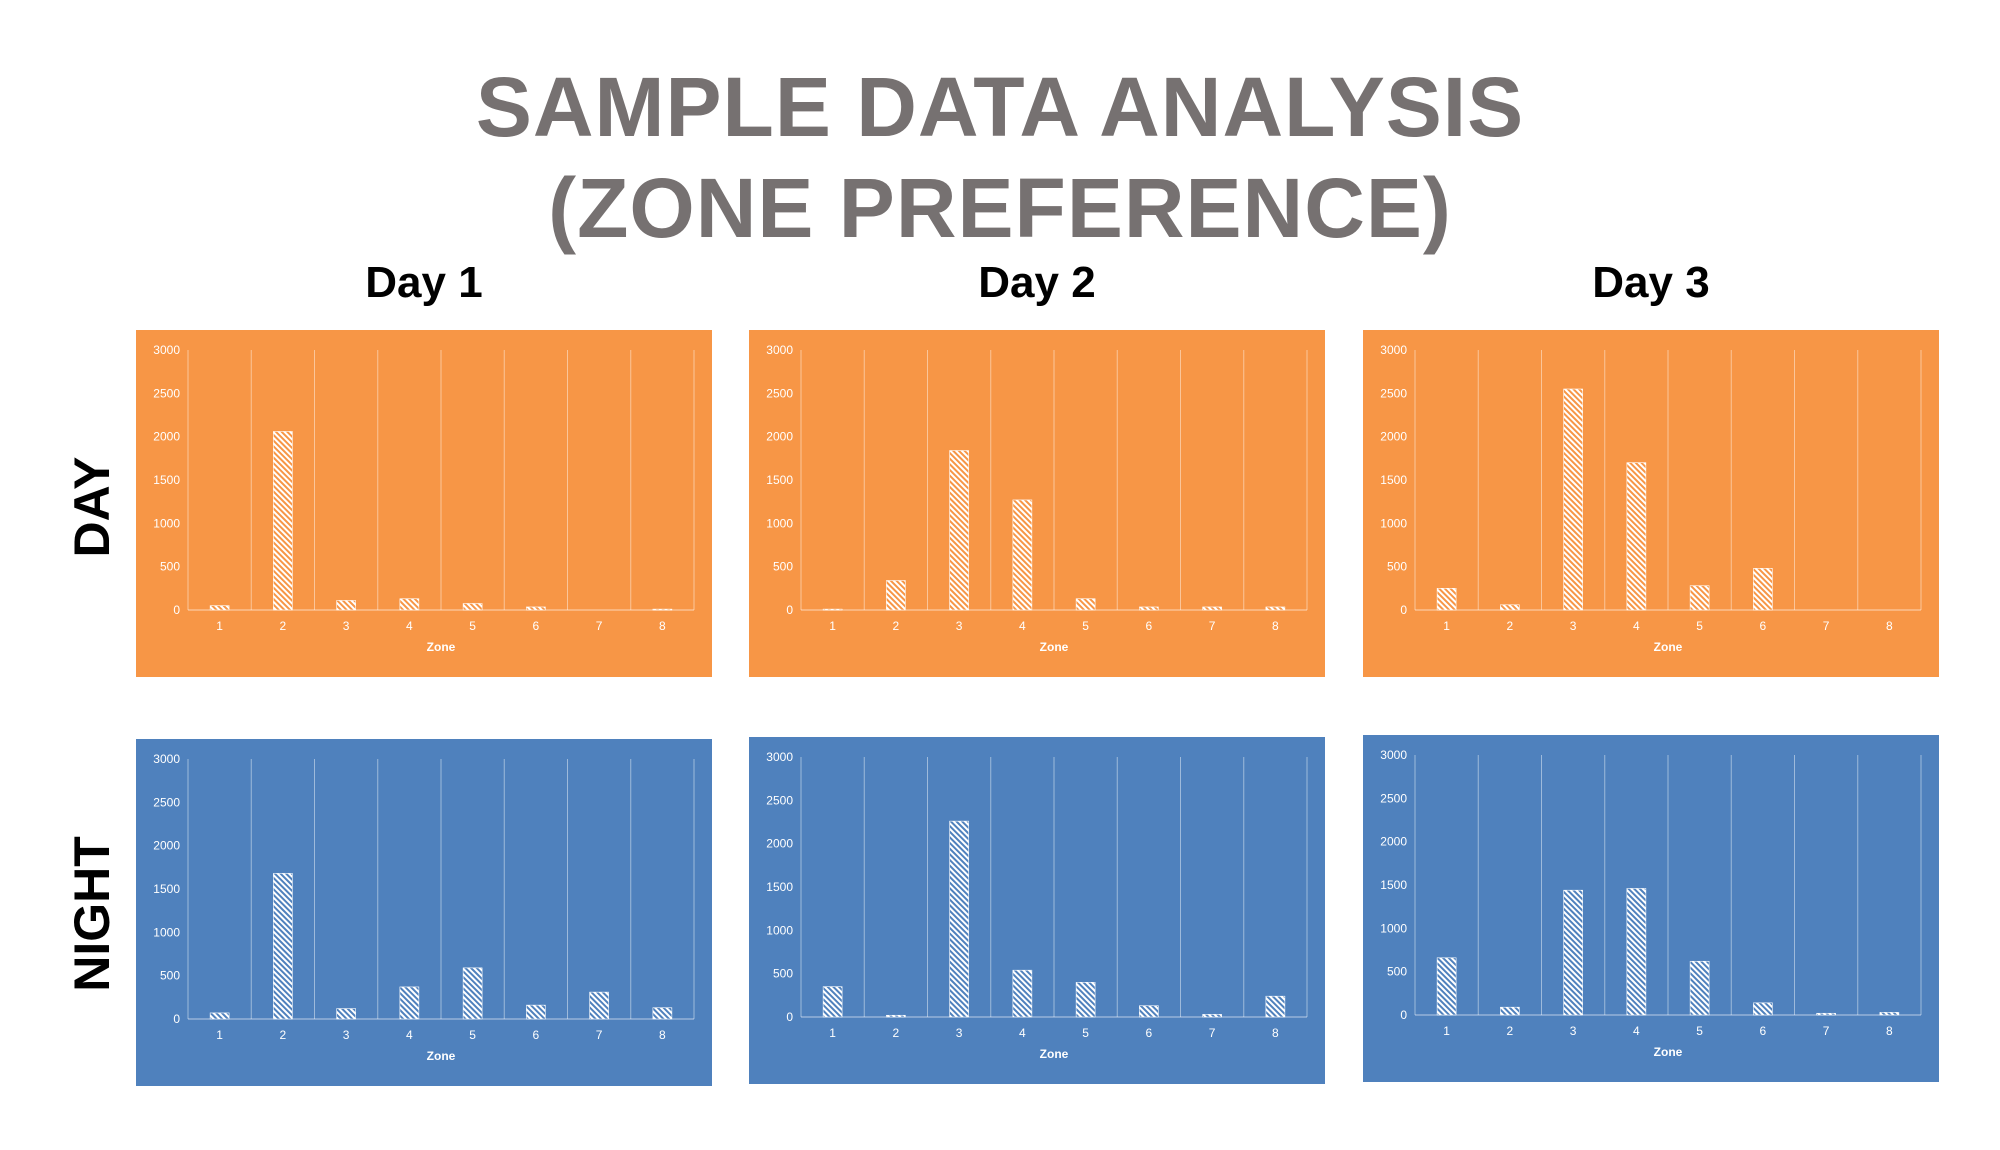 This screenshot has height=1150, width=2000. What do you see at coordinates (1000, 107) in the screenshot?
I see `page-title-line-1: SAMPLE DATA ANALYSIS` at bounding box center [1000, 107].